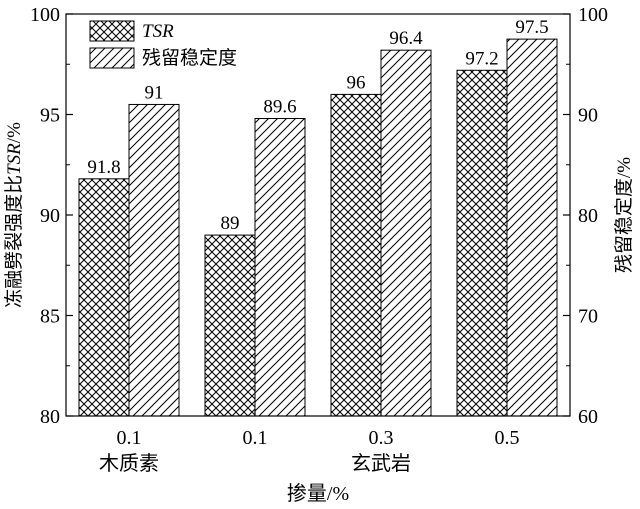 The height and width of the screenshot is (509, 640). I want to click on x-axis-title: 掺量/%, so click(318, 493).